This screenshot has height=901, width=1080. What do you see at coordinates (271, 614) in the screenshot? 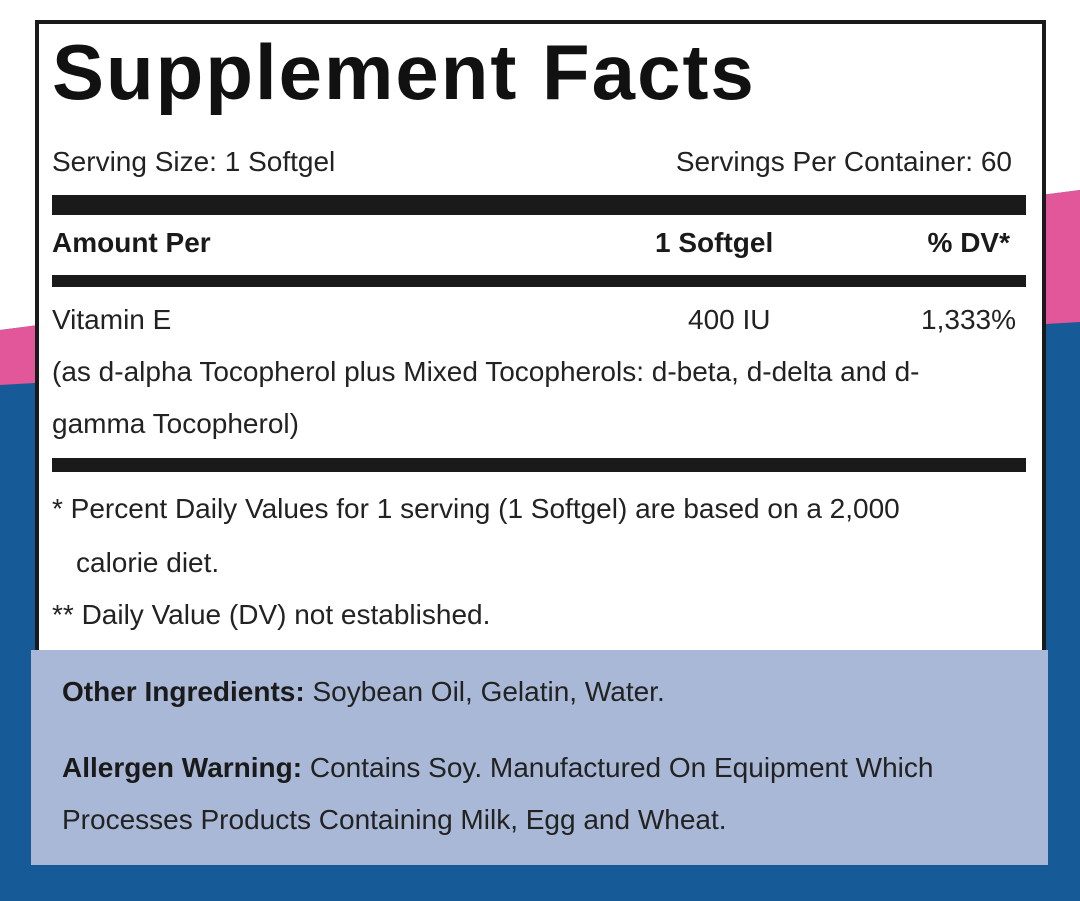
I see `footnote: ** Daily Value (DV) not established.` at bounding box center [271, 614].